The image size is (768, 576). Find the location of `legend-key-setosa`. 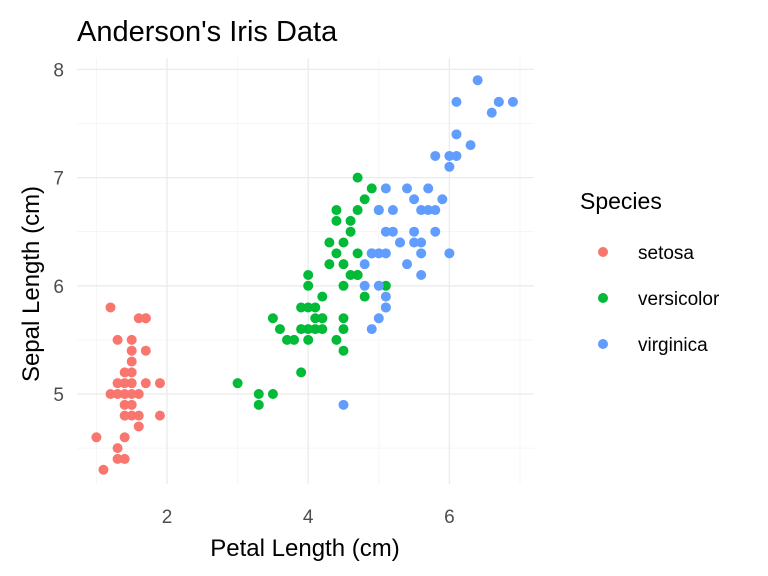

legend-key-setosa is located at coordinates (603, 252).